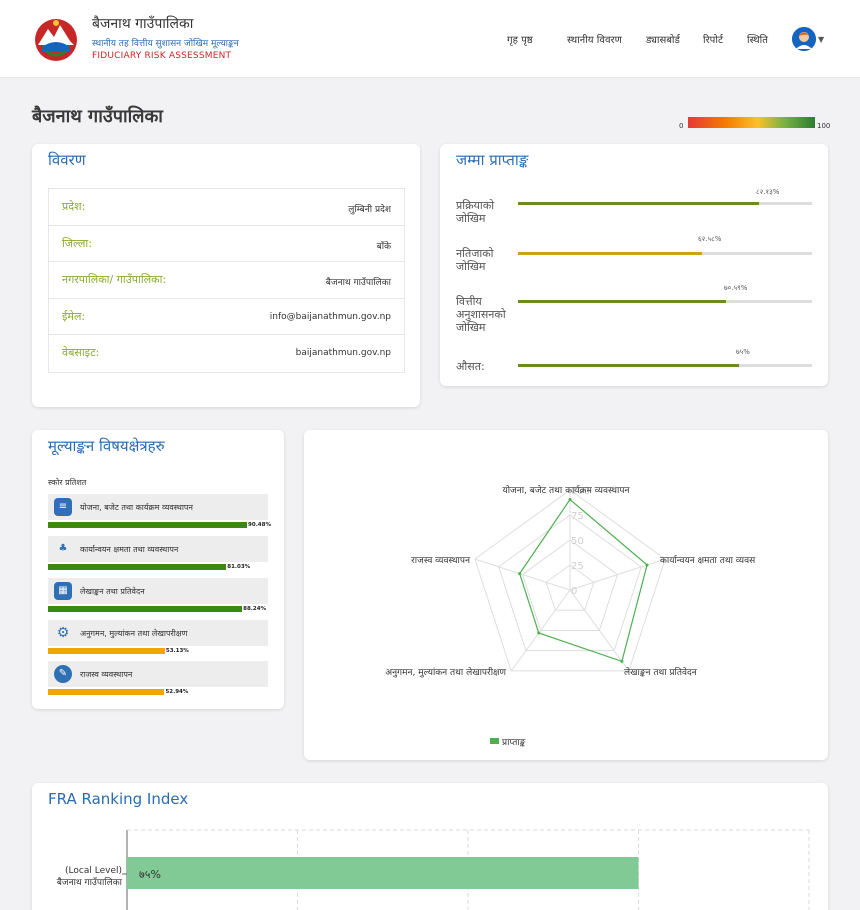 The height and width of the screenshot is (910, 860). Describe the element at coordinates (768, 192) in the screenshot. I see `score-value: ८२.१३%` at that location.